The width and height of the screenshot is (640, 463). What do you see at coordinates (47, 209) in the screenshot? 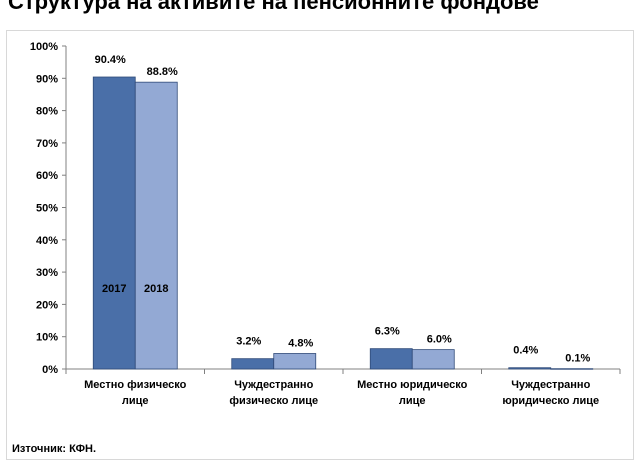
I see `y-tick-label: 50%` at bounding box center [47, 209].